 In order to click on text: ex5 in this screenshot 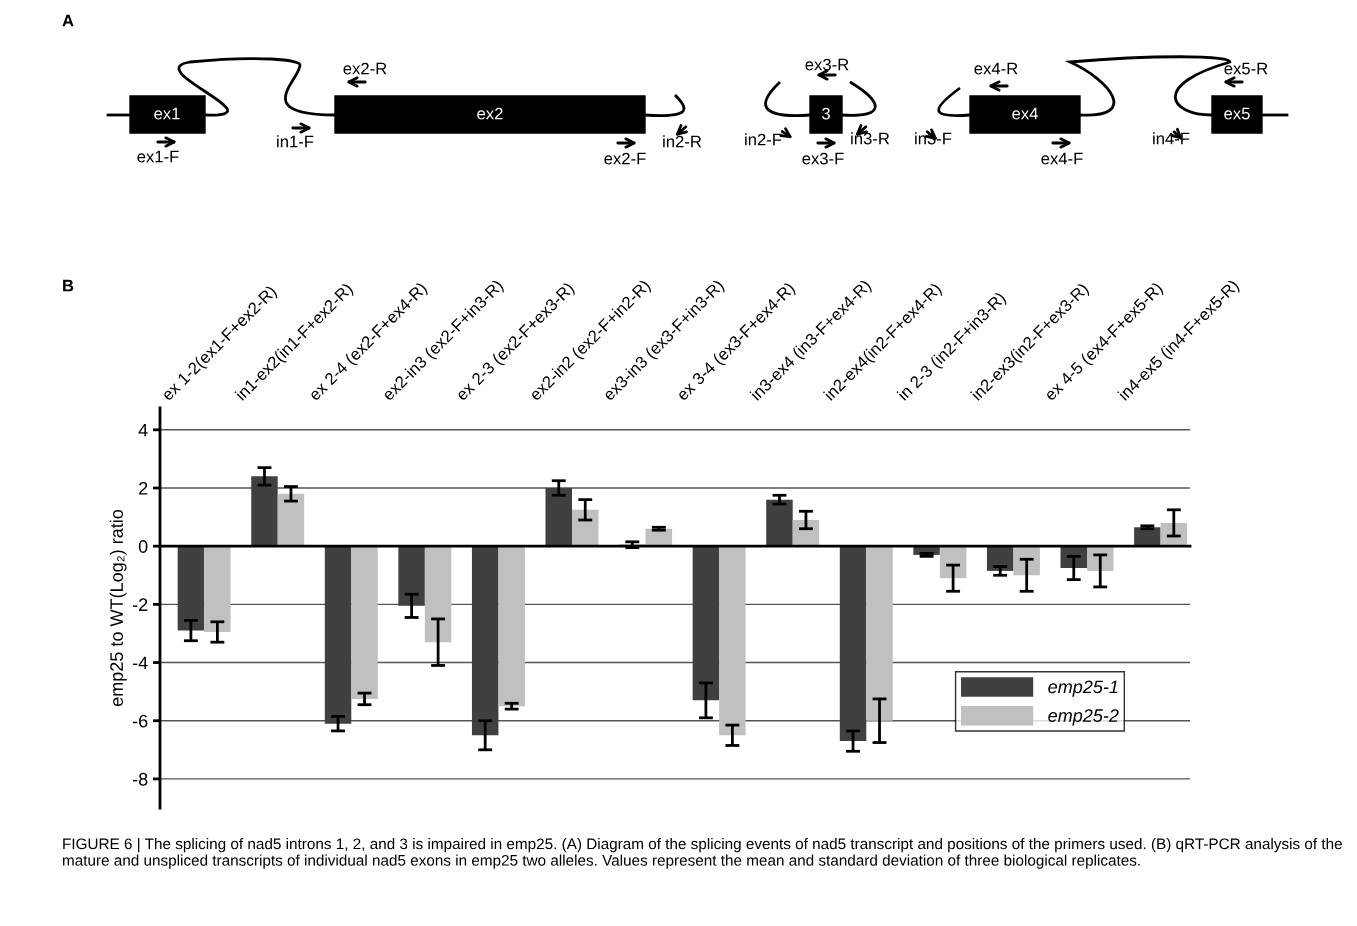, I will do `click(1237, 113)`.